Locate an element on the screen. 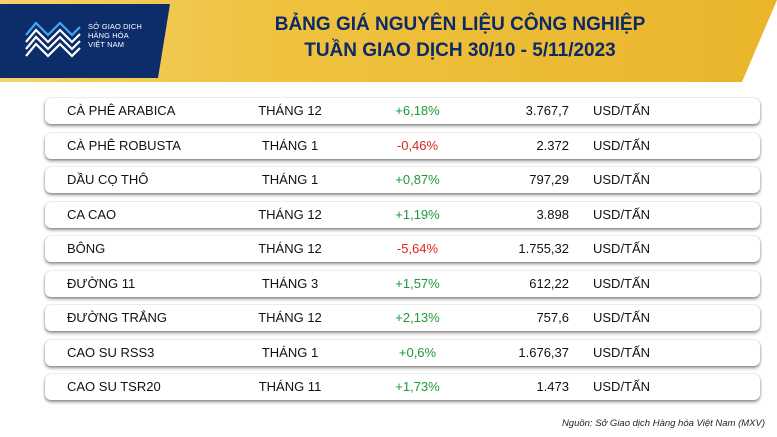  logo-text: SỞ GIAO DỊCH HÀNG HÓA VIỆT NAM is located at coordinates (127, 35).